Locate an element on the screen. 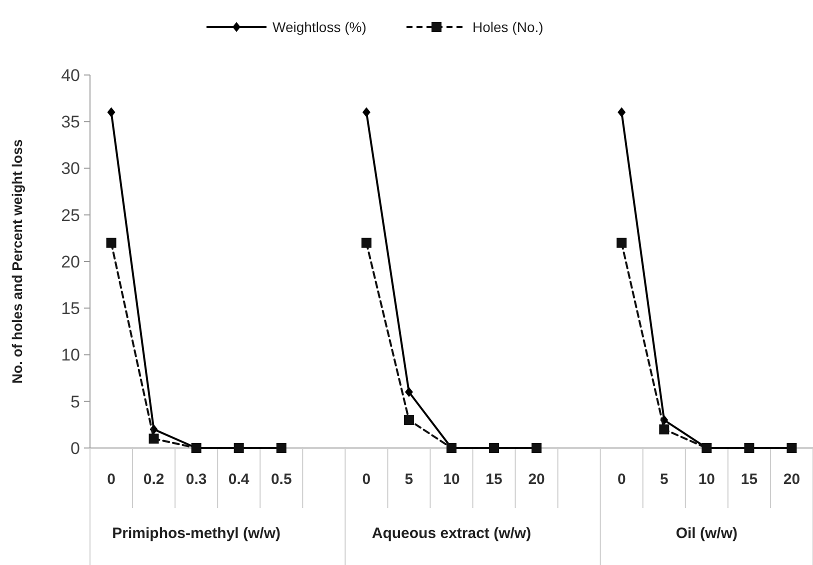 Image resolution: width=813 pixels, height=565 pixels. y-tick-label: 15 is located at coordinates (70, 308).